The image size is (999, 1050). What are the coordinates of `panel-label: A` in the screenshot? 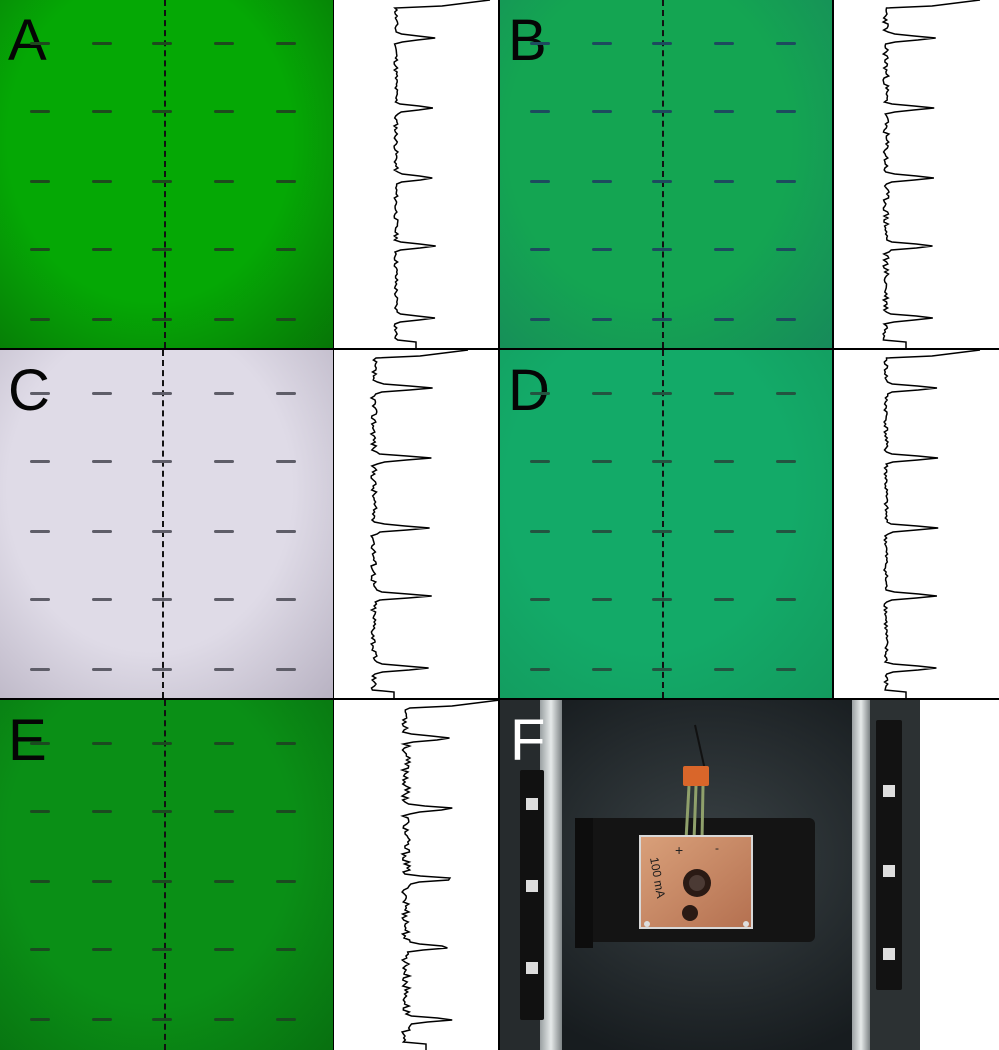 It's located at (27, 40).